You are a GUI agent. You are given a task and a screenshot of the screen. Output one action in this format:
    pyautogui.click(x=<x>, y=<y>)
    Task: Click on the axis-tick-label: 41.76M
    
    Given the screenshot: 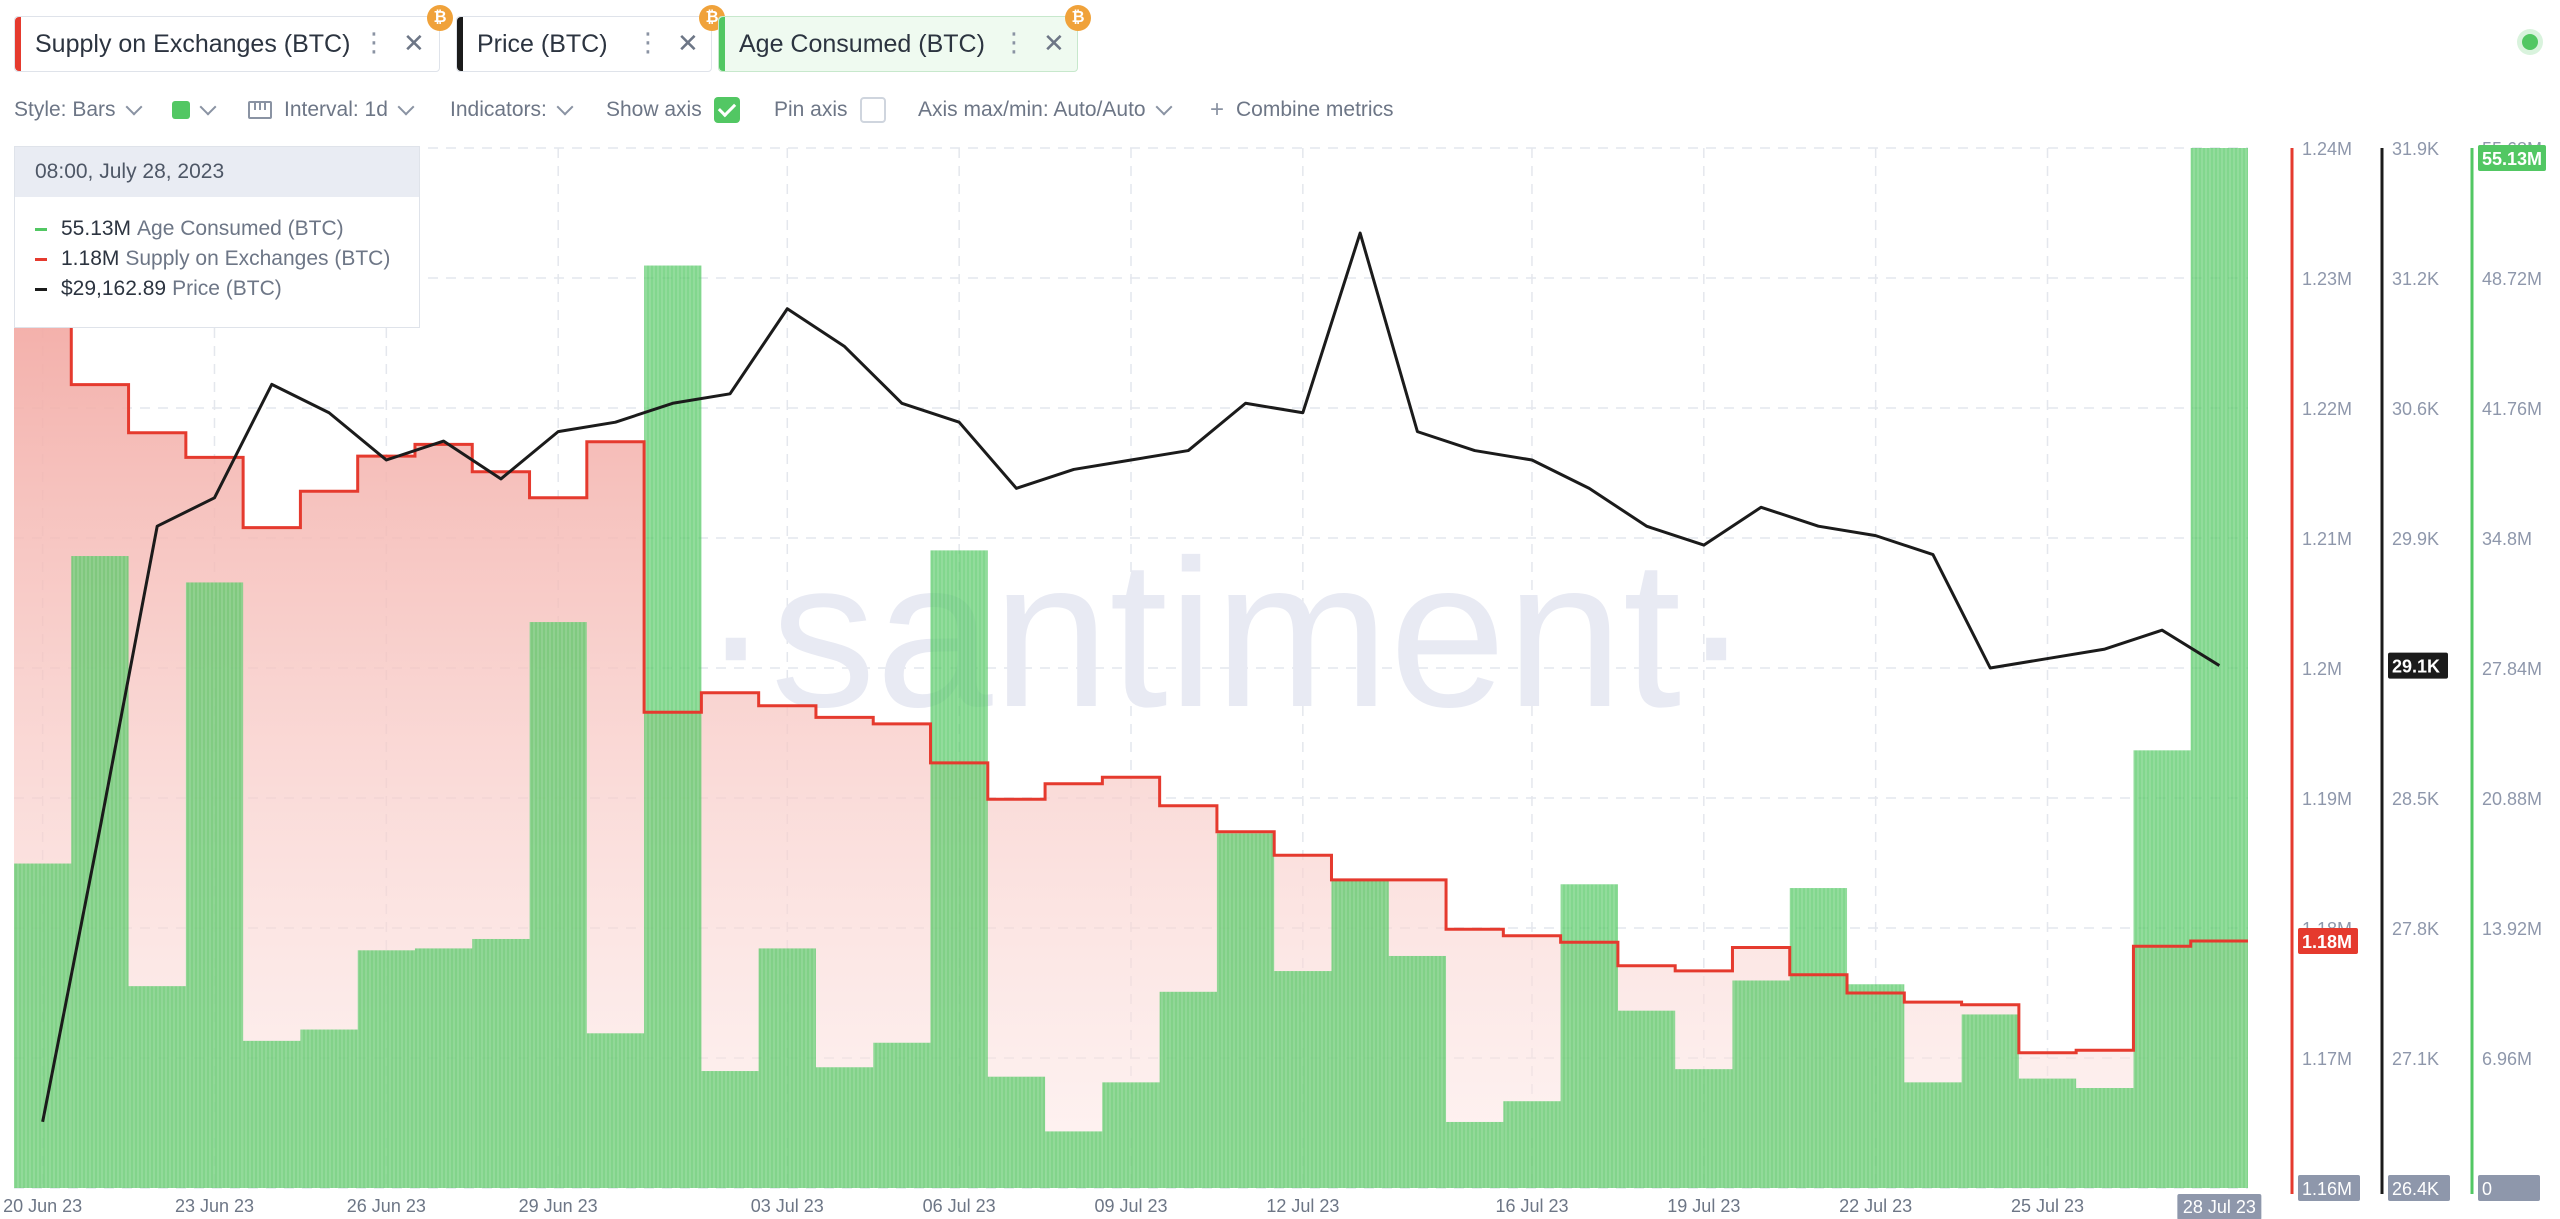 What is the action you would take?
    pyautogui.click(x=2512, y=409)
    